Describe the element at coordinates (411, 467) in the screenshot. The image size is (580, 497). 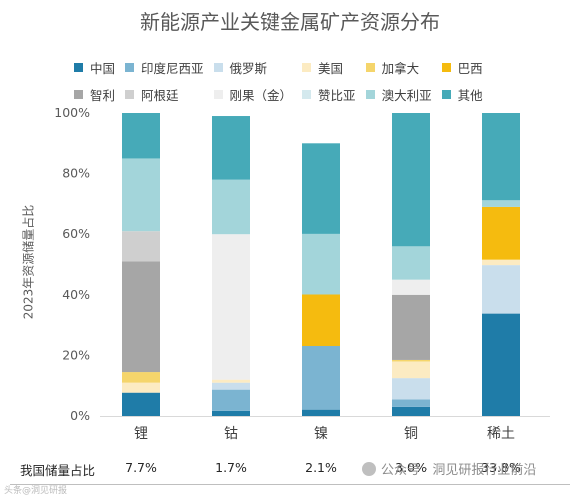
I see `china-share-value: 3.0%` at that location.